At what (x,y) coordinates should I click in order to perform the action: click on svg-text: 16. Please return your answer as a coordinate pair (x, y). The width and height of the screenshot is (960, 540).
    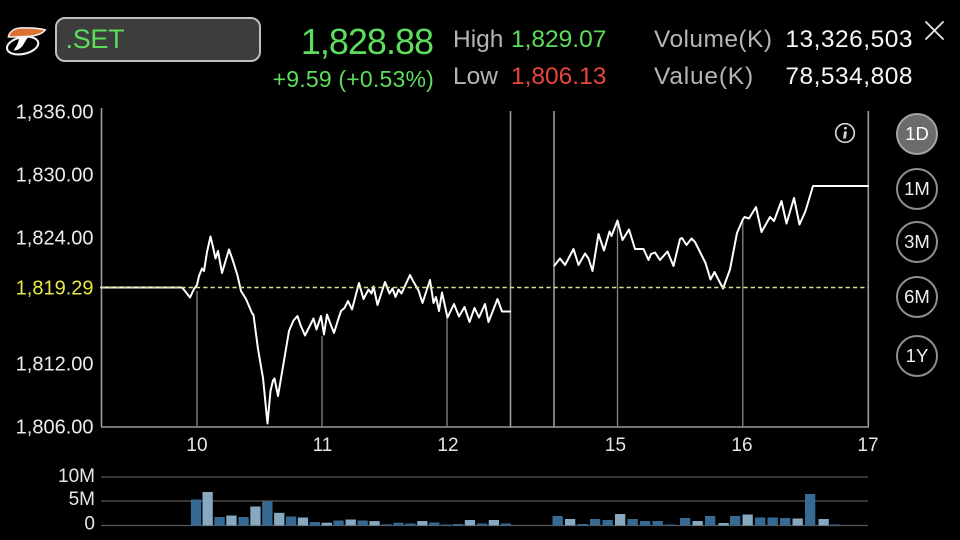
    Looking at the image, I should click on (741, 445).